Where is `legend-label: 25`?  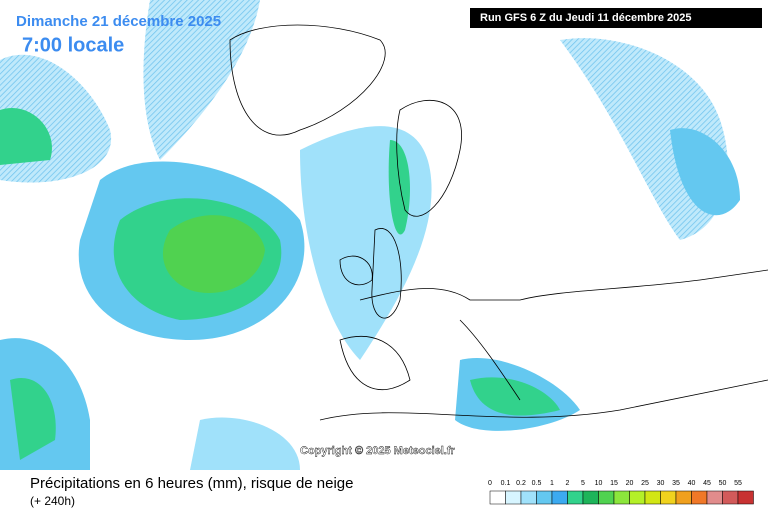 legend-label: 25 is located at coordinates (645, 483).